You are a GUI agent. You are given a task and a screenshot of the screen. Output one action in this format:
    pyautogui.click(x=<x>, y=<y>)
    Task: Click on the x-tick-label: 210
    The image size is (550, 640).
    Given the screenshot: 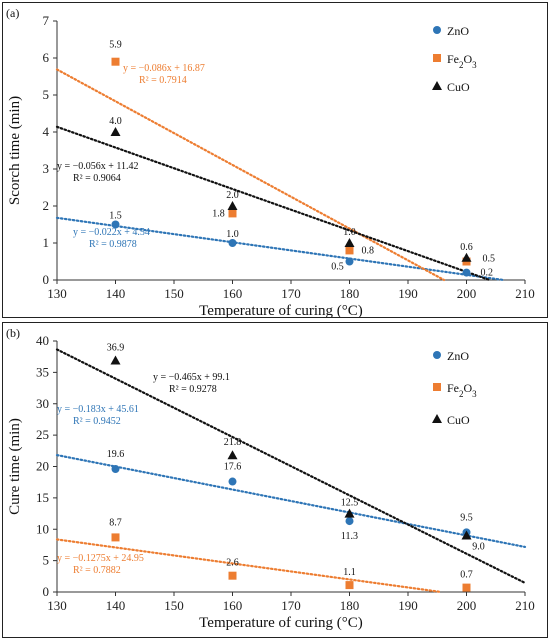 What is the action you would take?
    pyautogui.click(x=525, y=293)
    